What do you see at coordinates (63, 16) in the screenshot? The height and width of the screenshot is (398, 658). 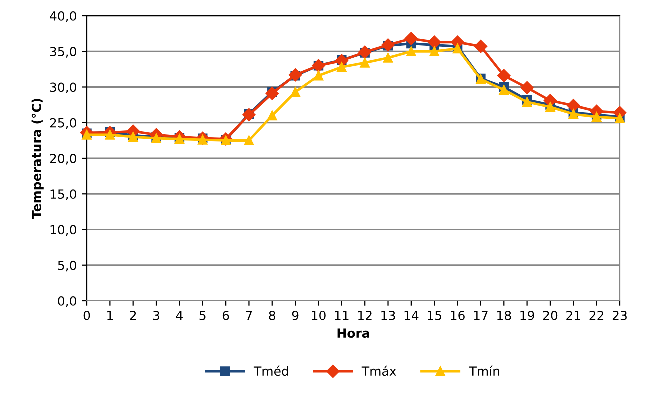 I see `y-tick-label: 40,0` at bounding box center [63, 16].